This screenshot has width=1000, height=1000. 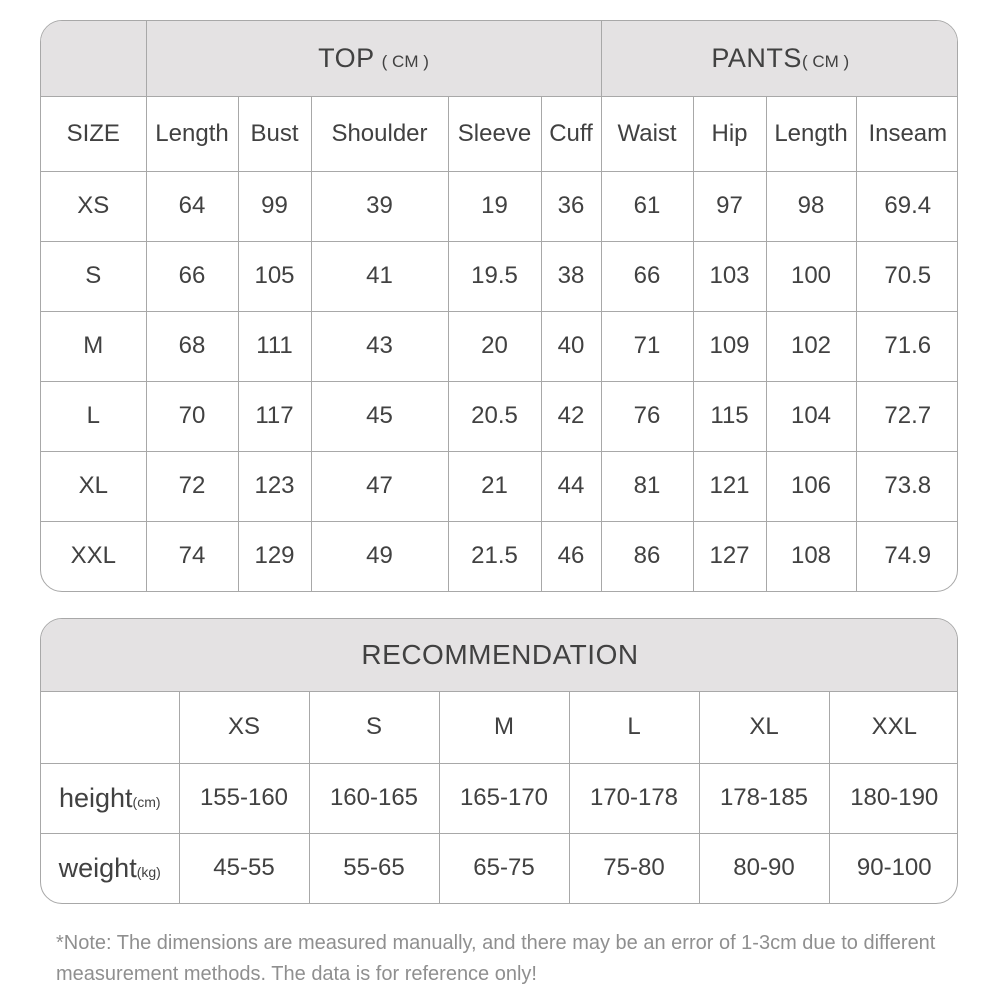 What do you see at coordinates (192, 486) in the screenshot?
I see `cell: 72` at bounding box center [192, 486].